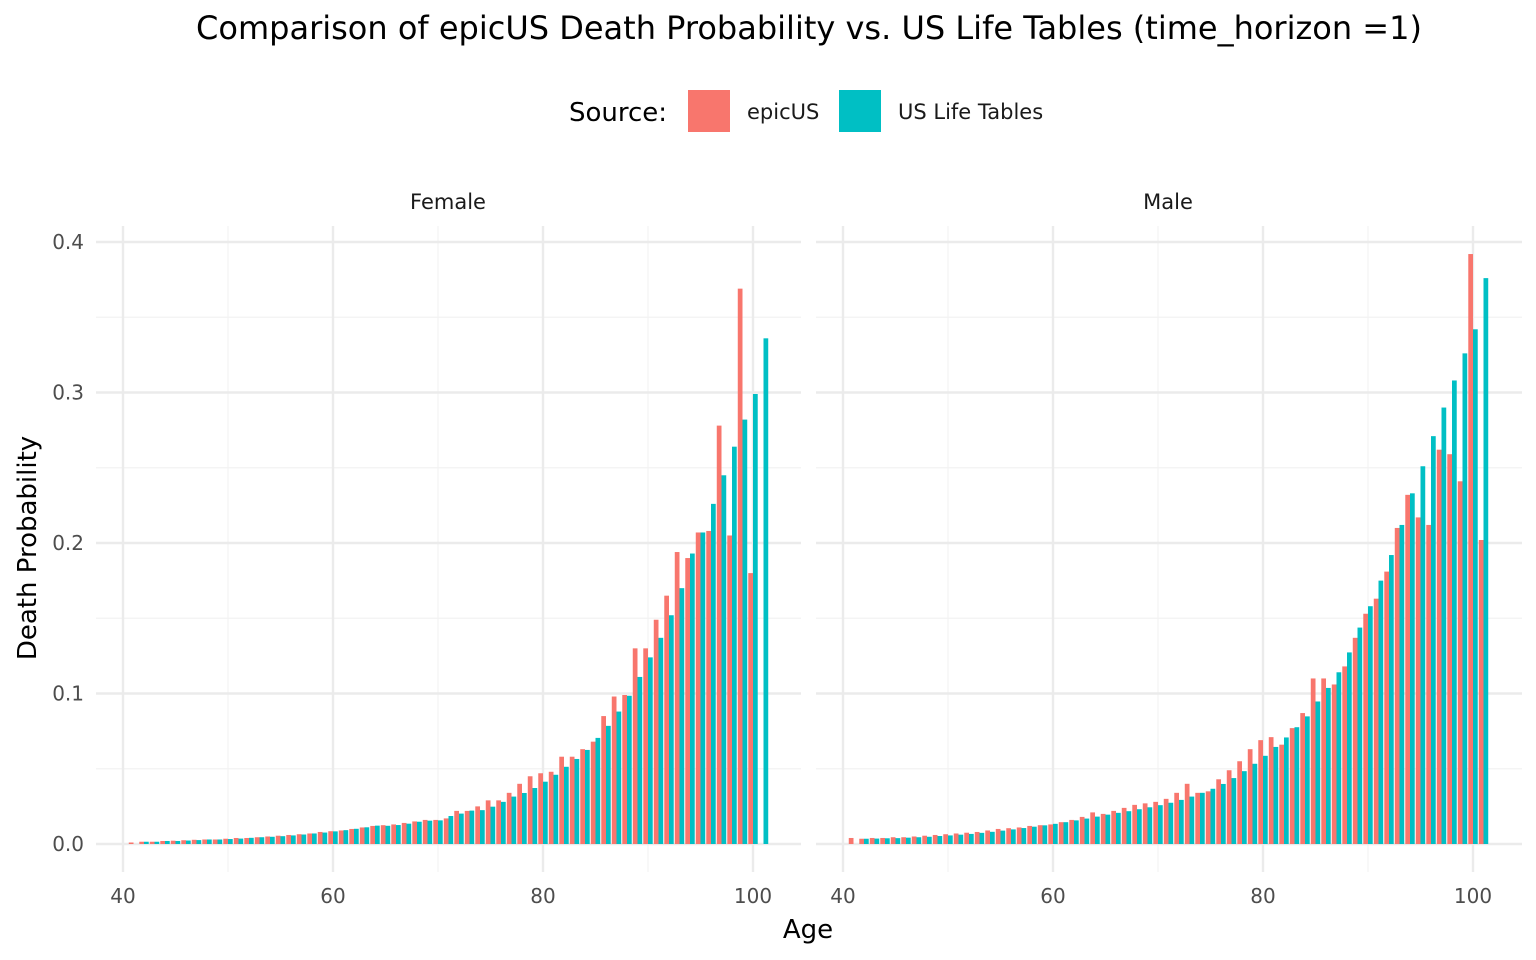 This screenshot has width=1536, height=960. What do you see at coordinates (618, 113) in the screenshot?
I see `legend-title: Source:` at bounding box center [618, 113].